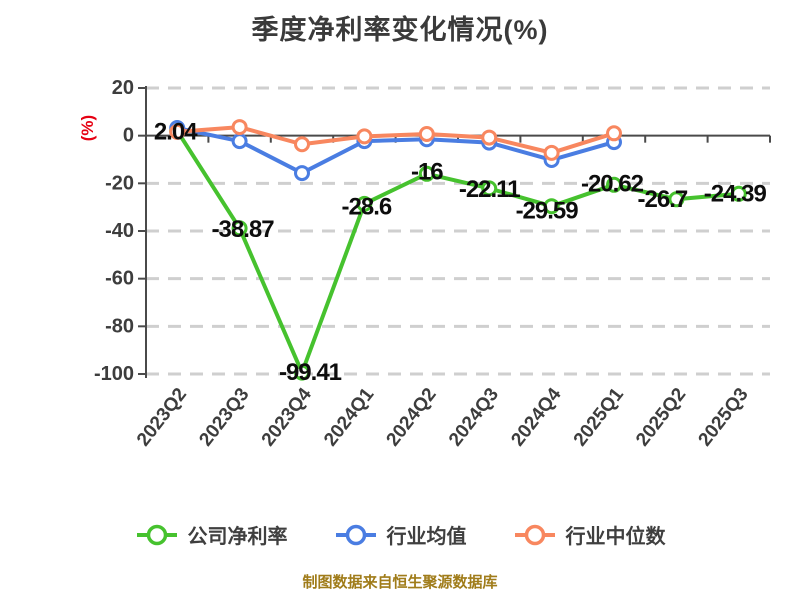  I want to click on data-label: -29.59, so click(547, 211).